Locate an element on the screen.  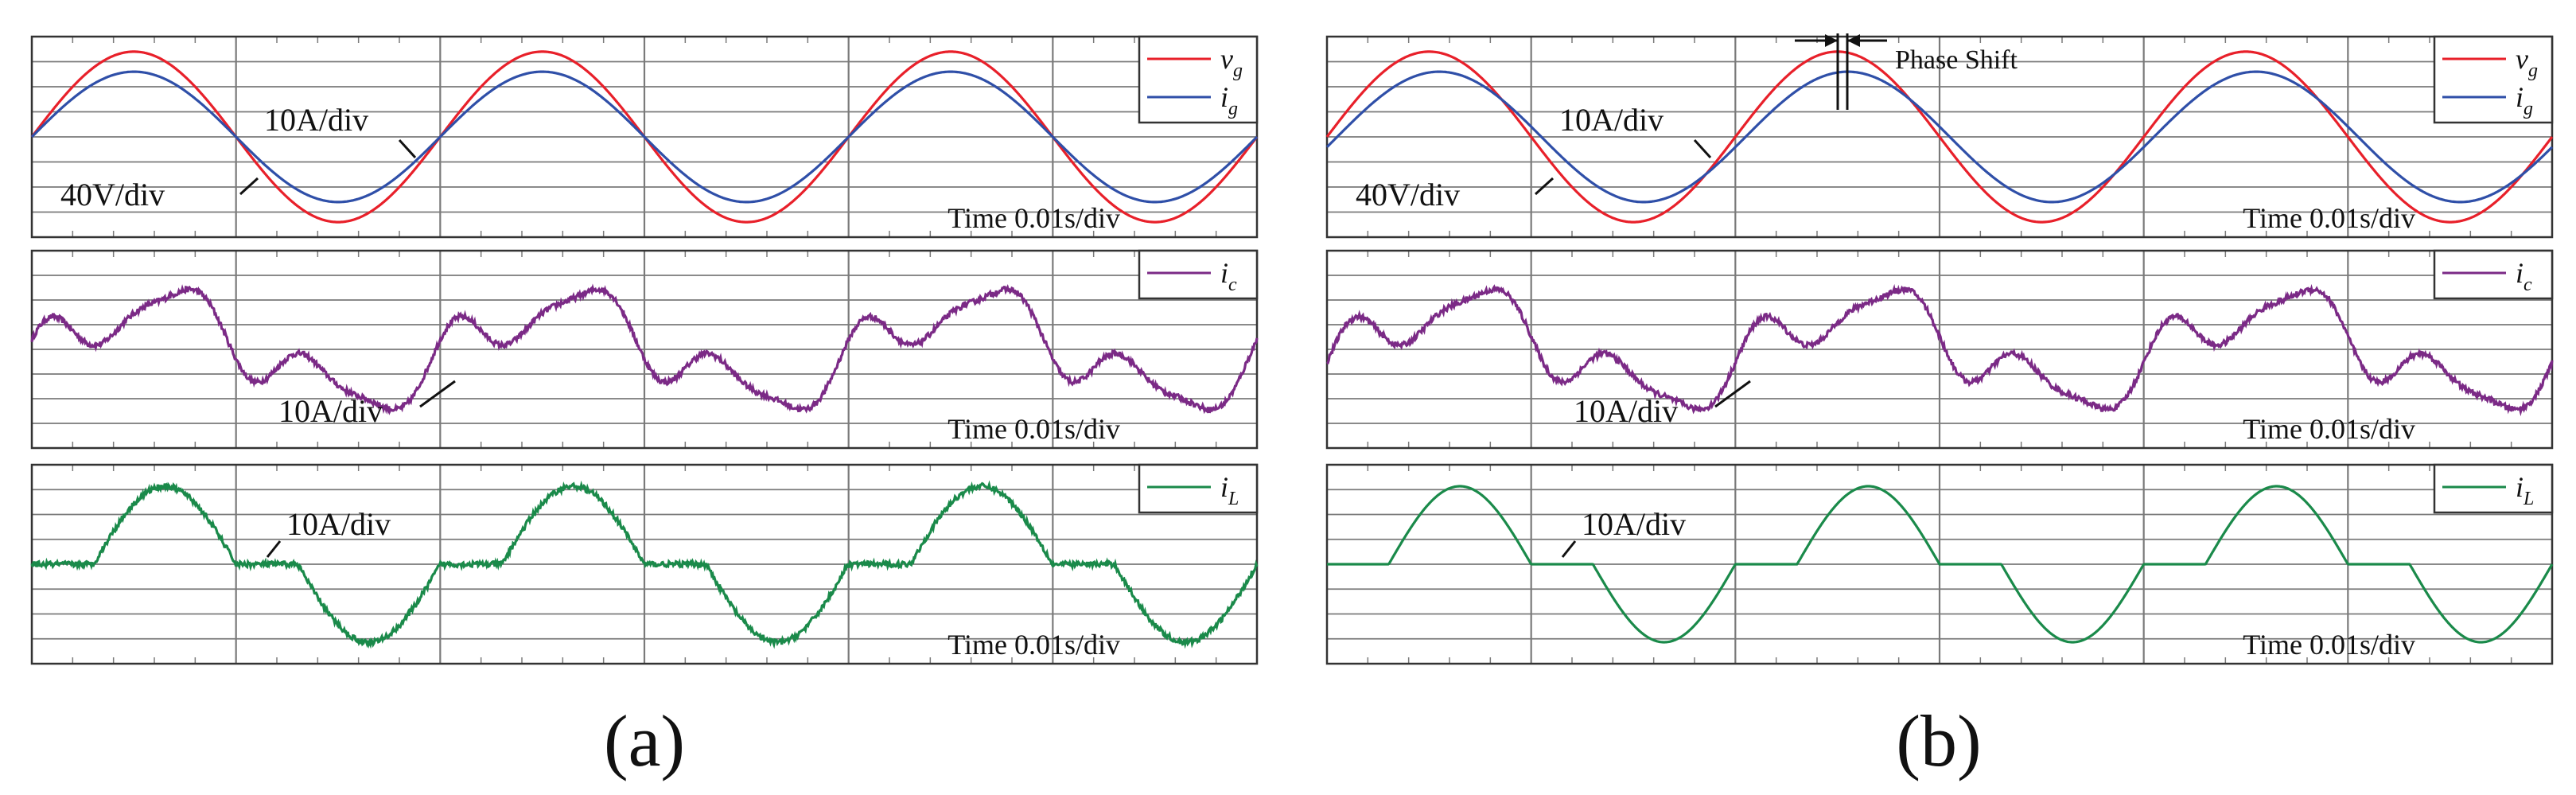
legend-b-bottom: iL is located at coordinates (2494, 488).